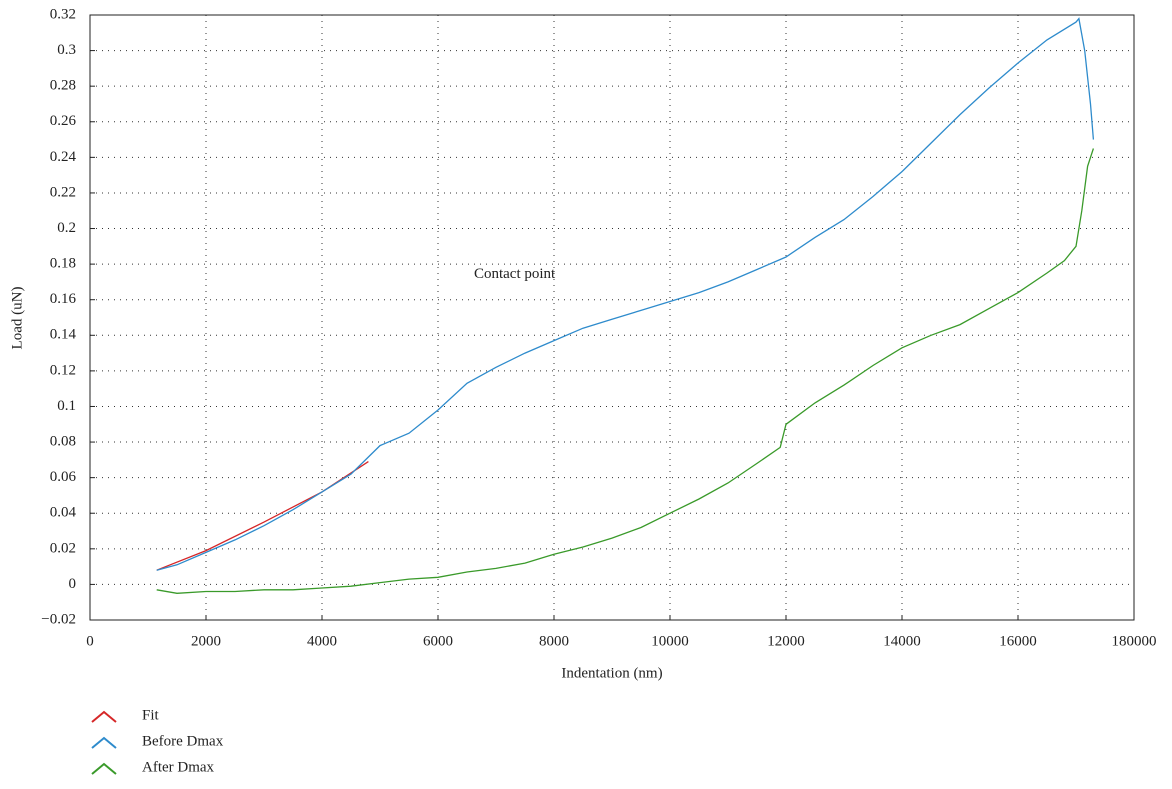 Image resolution: width=1172 pixels, height=789 pixels. I want to click on x-tick-label: 6000, so click(438, 641).